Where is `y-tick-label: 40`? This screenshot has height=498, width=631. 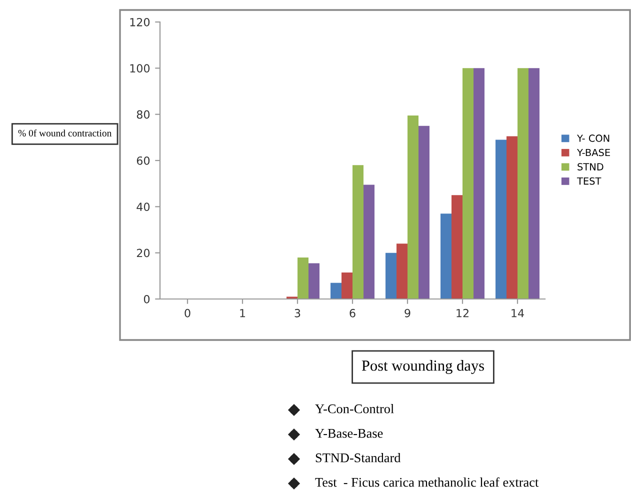 y-tick-label: 40 is located at coordinates (143, 207).